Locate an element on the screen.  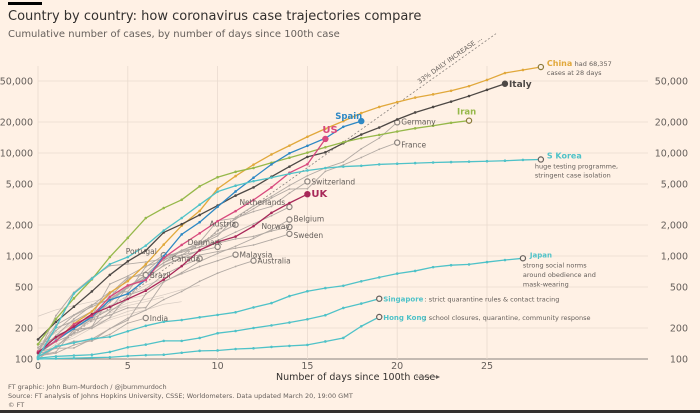
series-note-s-korea: stringent case isolation is located at coordinates (573, 175).